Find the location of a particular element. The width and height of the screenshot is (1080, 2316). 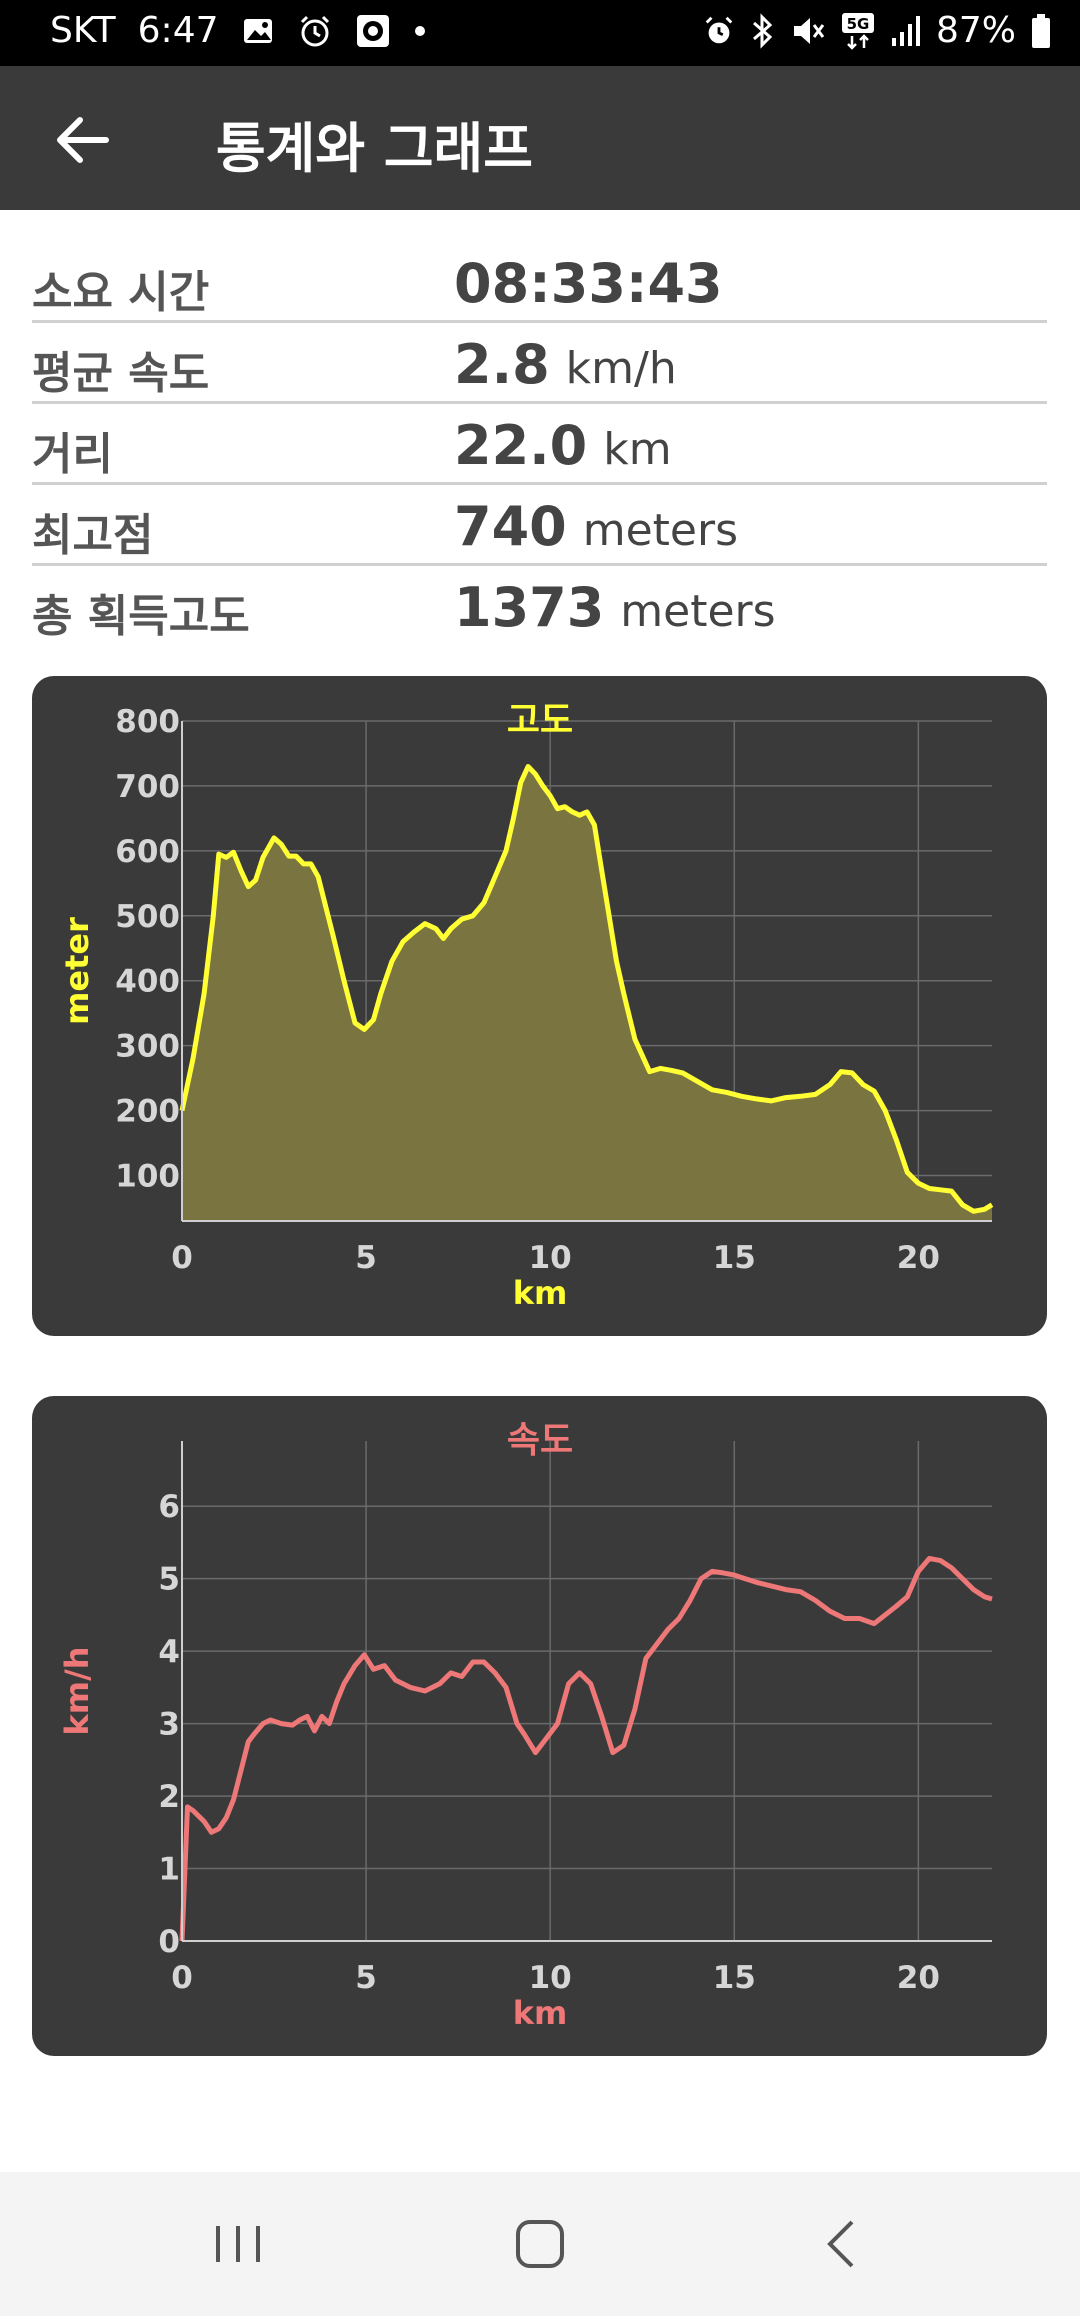

mute-icon is located at coordinates (809, 30).